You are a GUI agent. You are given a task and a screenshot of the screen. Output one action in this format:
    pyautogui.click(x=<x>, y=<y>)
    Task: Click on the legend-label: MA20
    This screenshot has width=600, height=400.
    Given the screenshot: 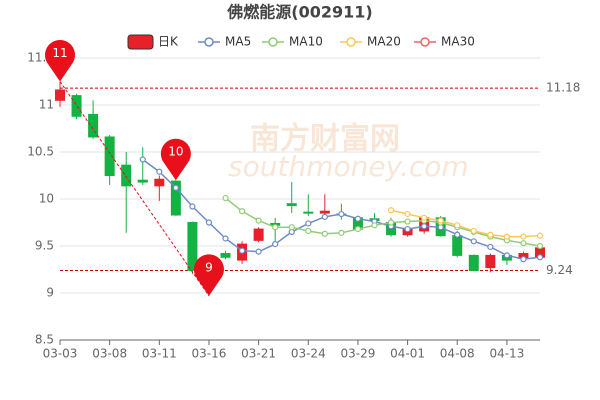 What is the action you would take?
    pyautogui.click(x=384, y=42)
    